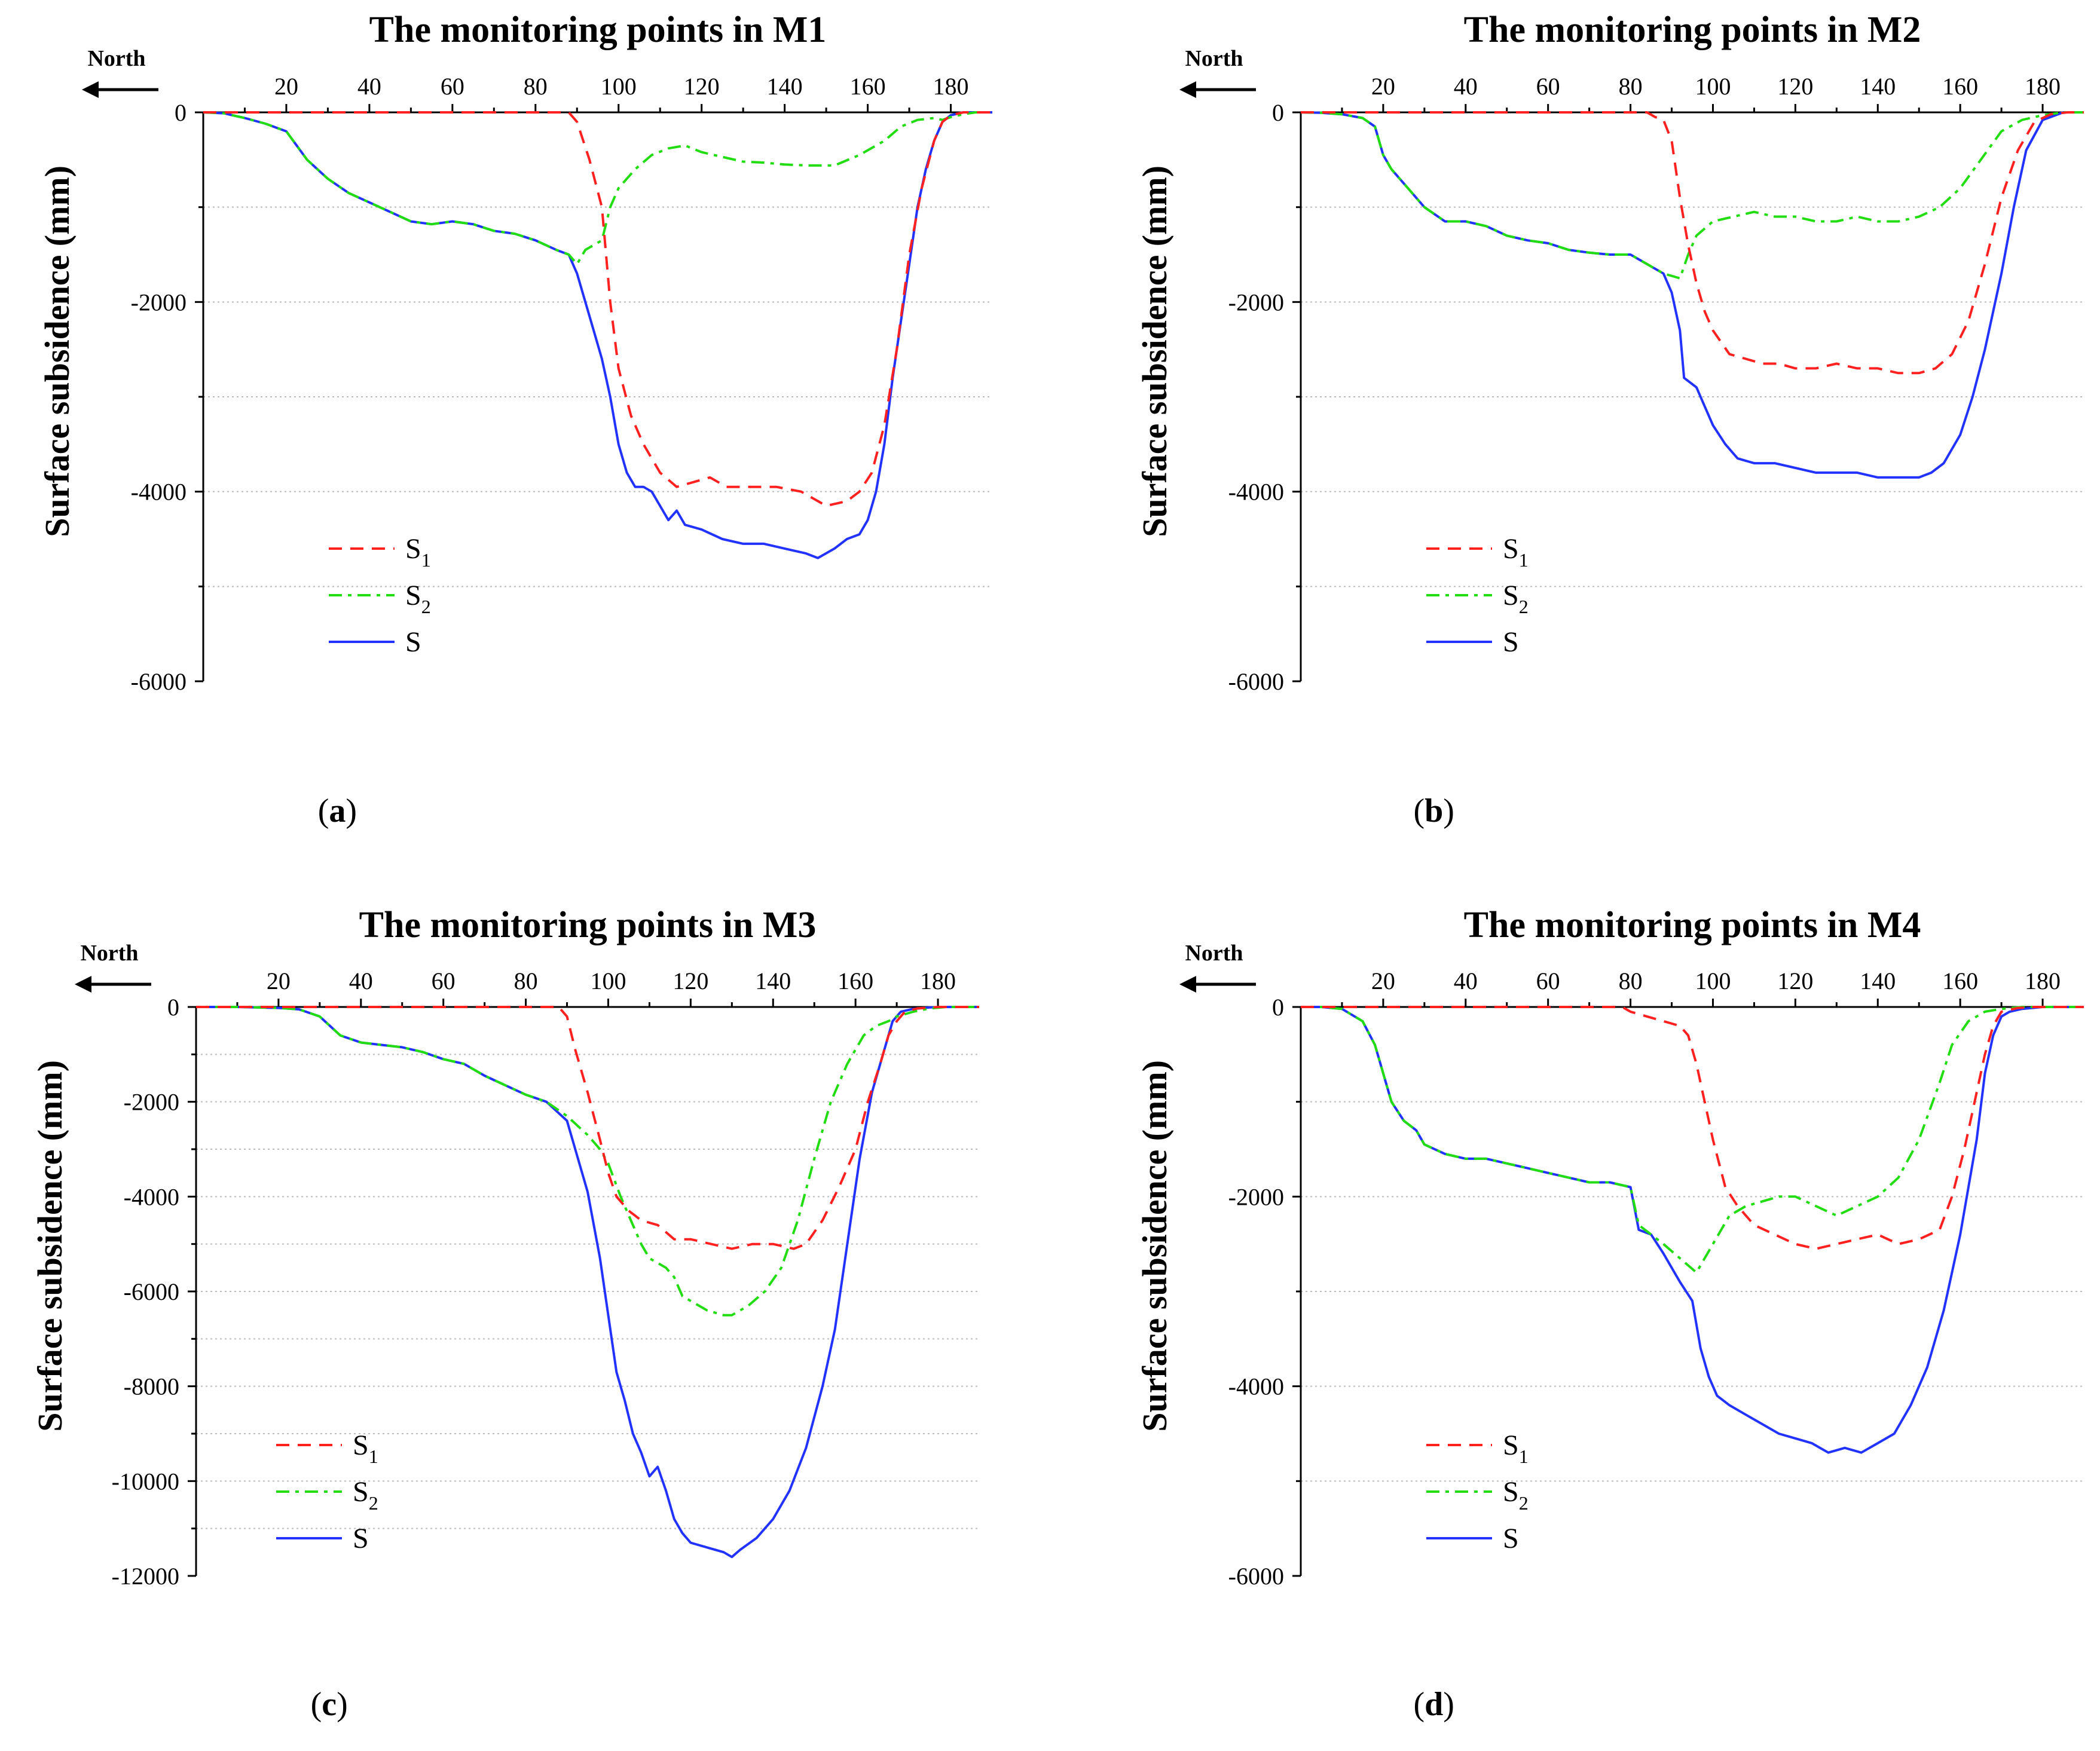 The height and width of the screenshot is (1751, 2100). Describe the element at coordinates (588, 925) in the screenshot. I see `chart-title: The monitoring points in M3` at that location.